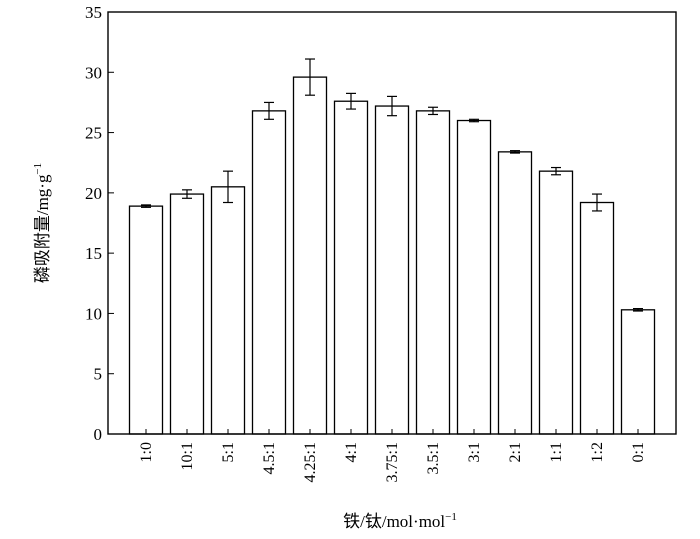 The image size is (700, 539). What do you see at coordinates (93, 12) in the screenshot?
I see `y-tick-label: 35` at bounding box center [93, 12].